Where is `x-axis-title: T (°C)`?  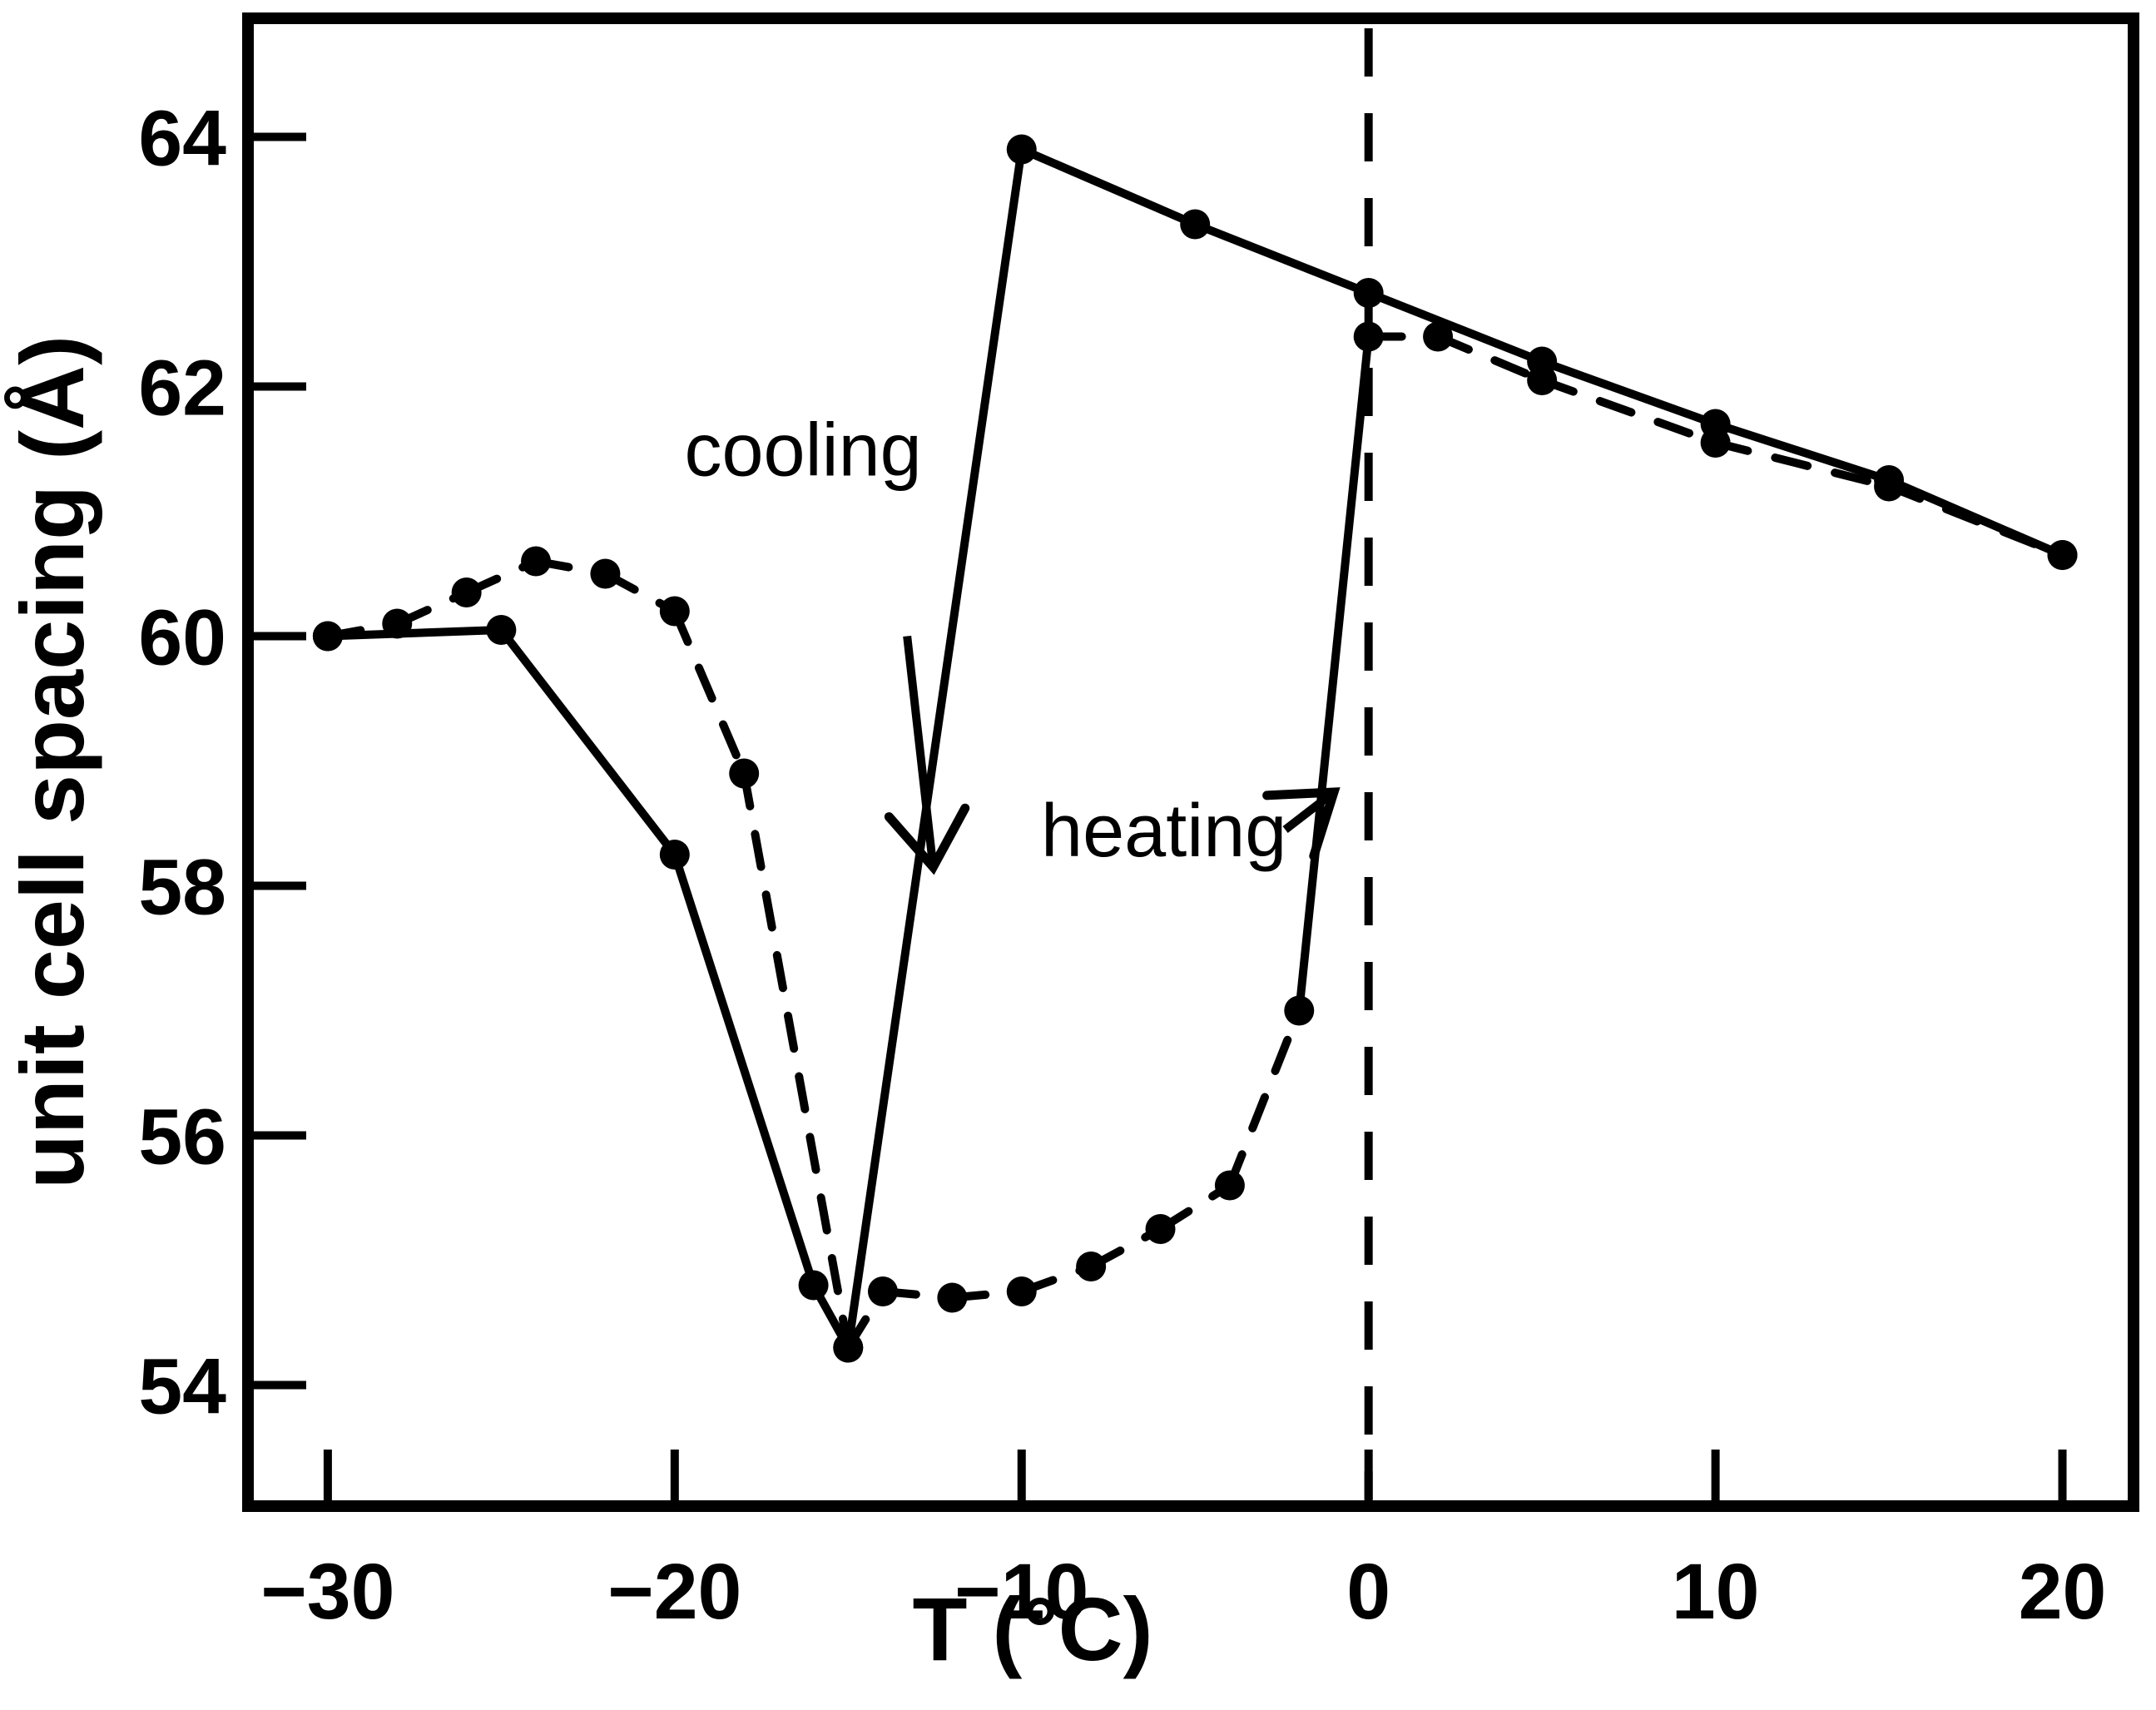 x-axis-title: T (°C) is located at coordinates (1032, 1629).